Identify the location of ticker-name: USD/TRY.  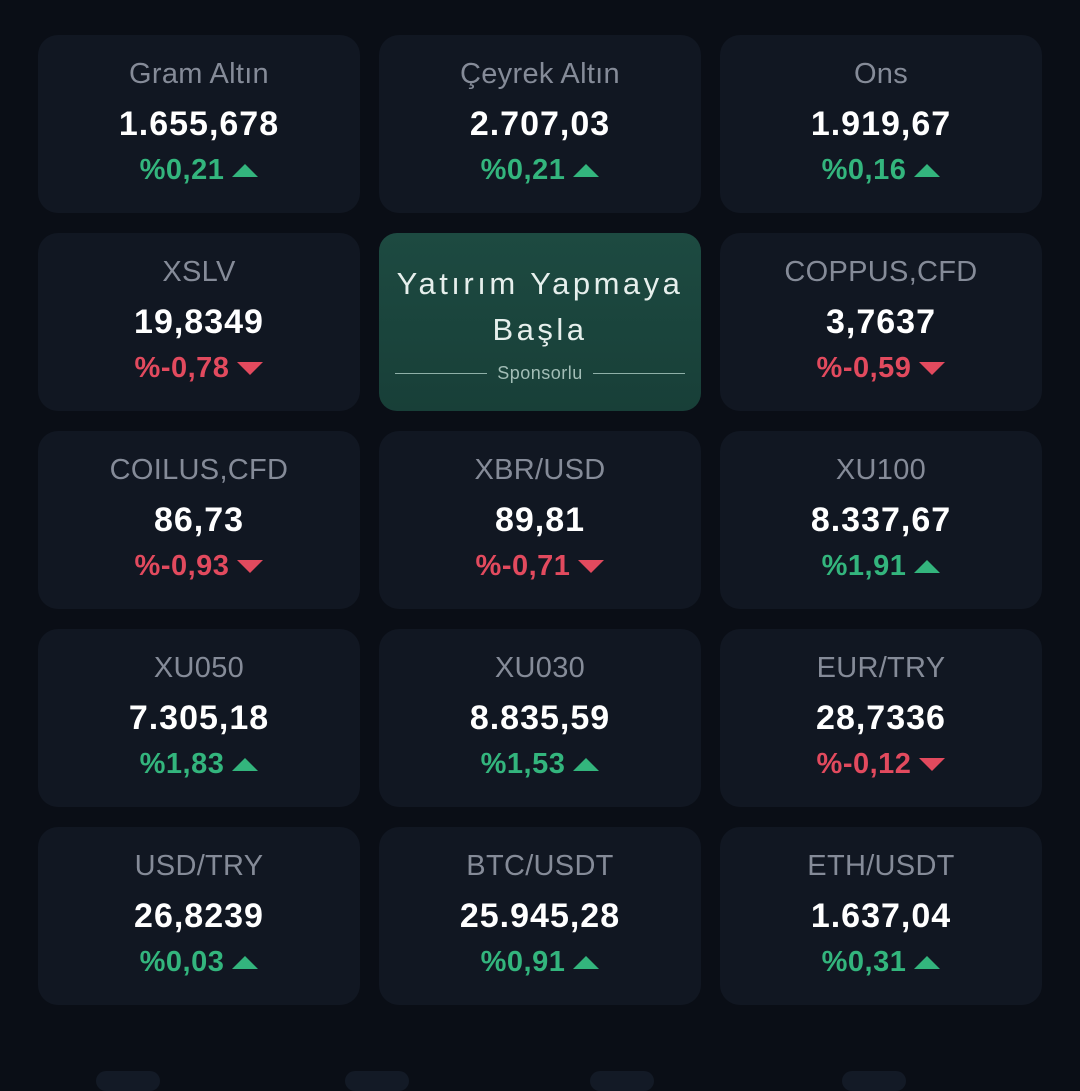
(199, 866).